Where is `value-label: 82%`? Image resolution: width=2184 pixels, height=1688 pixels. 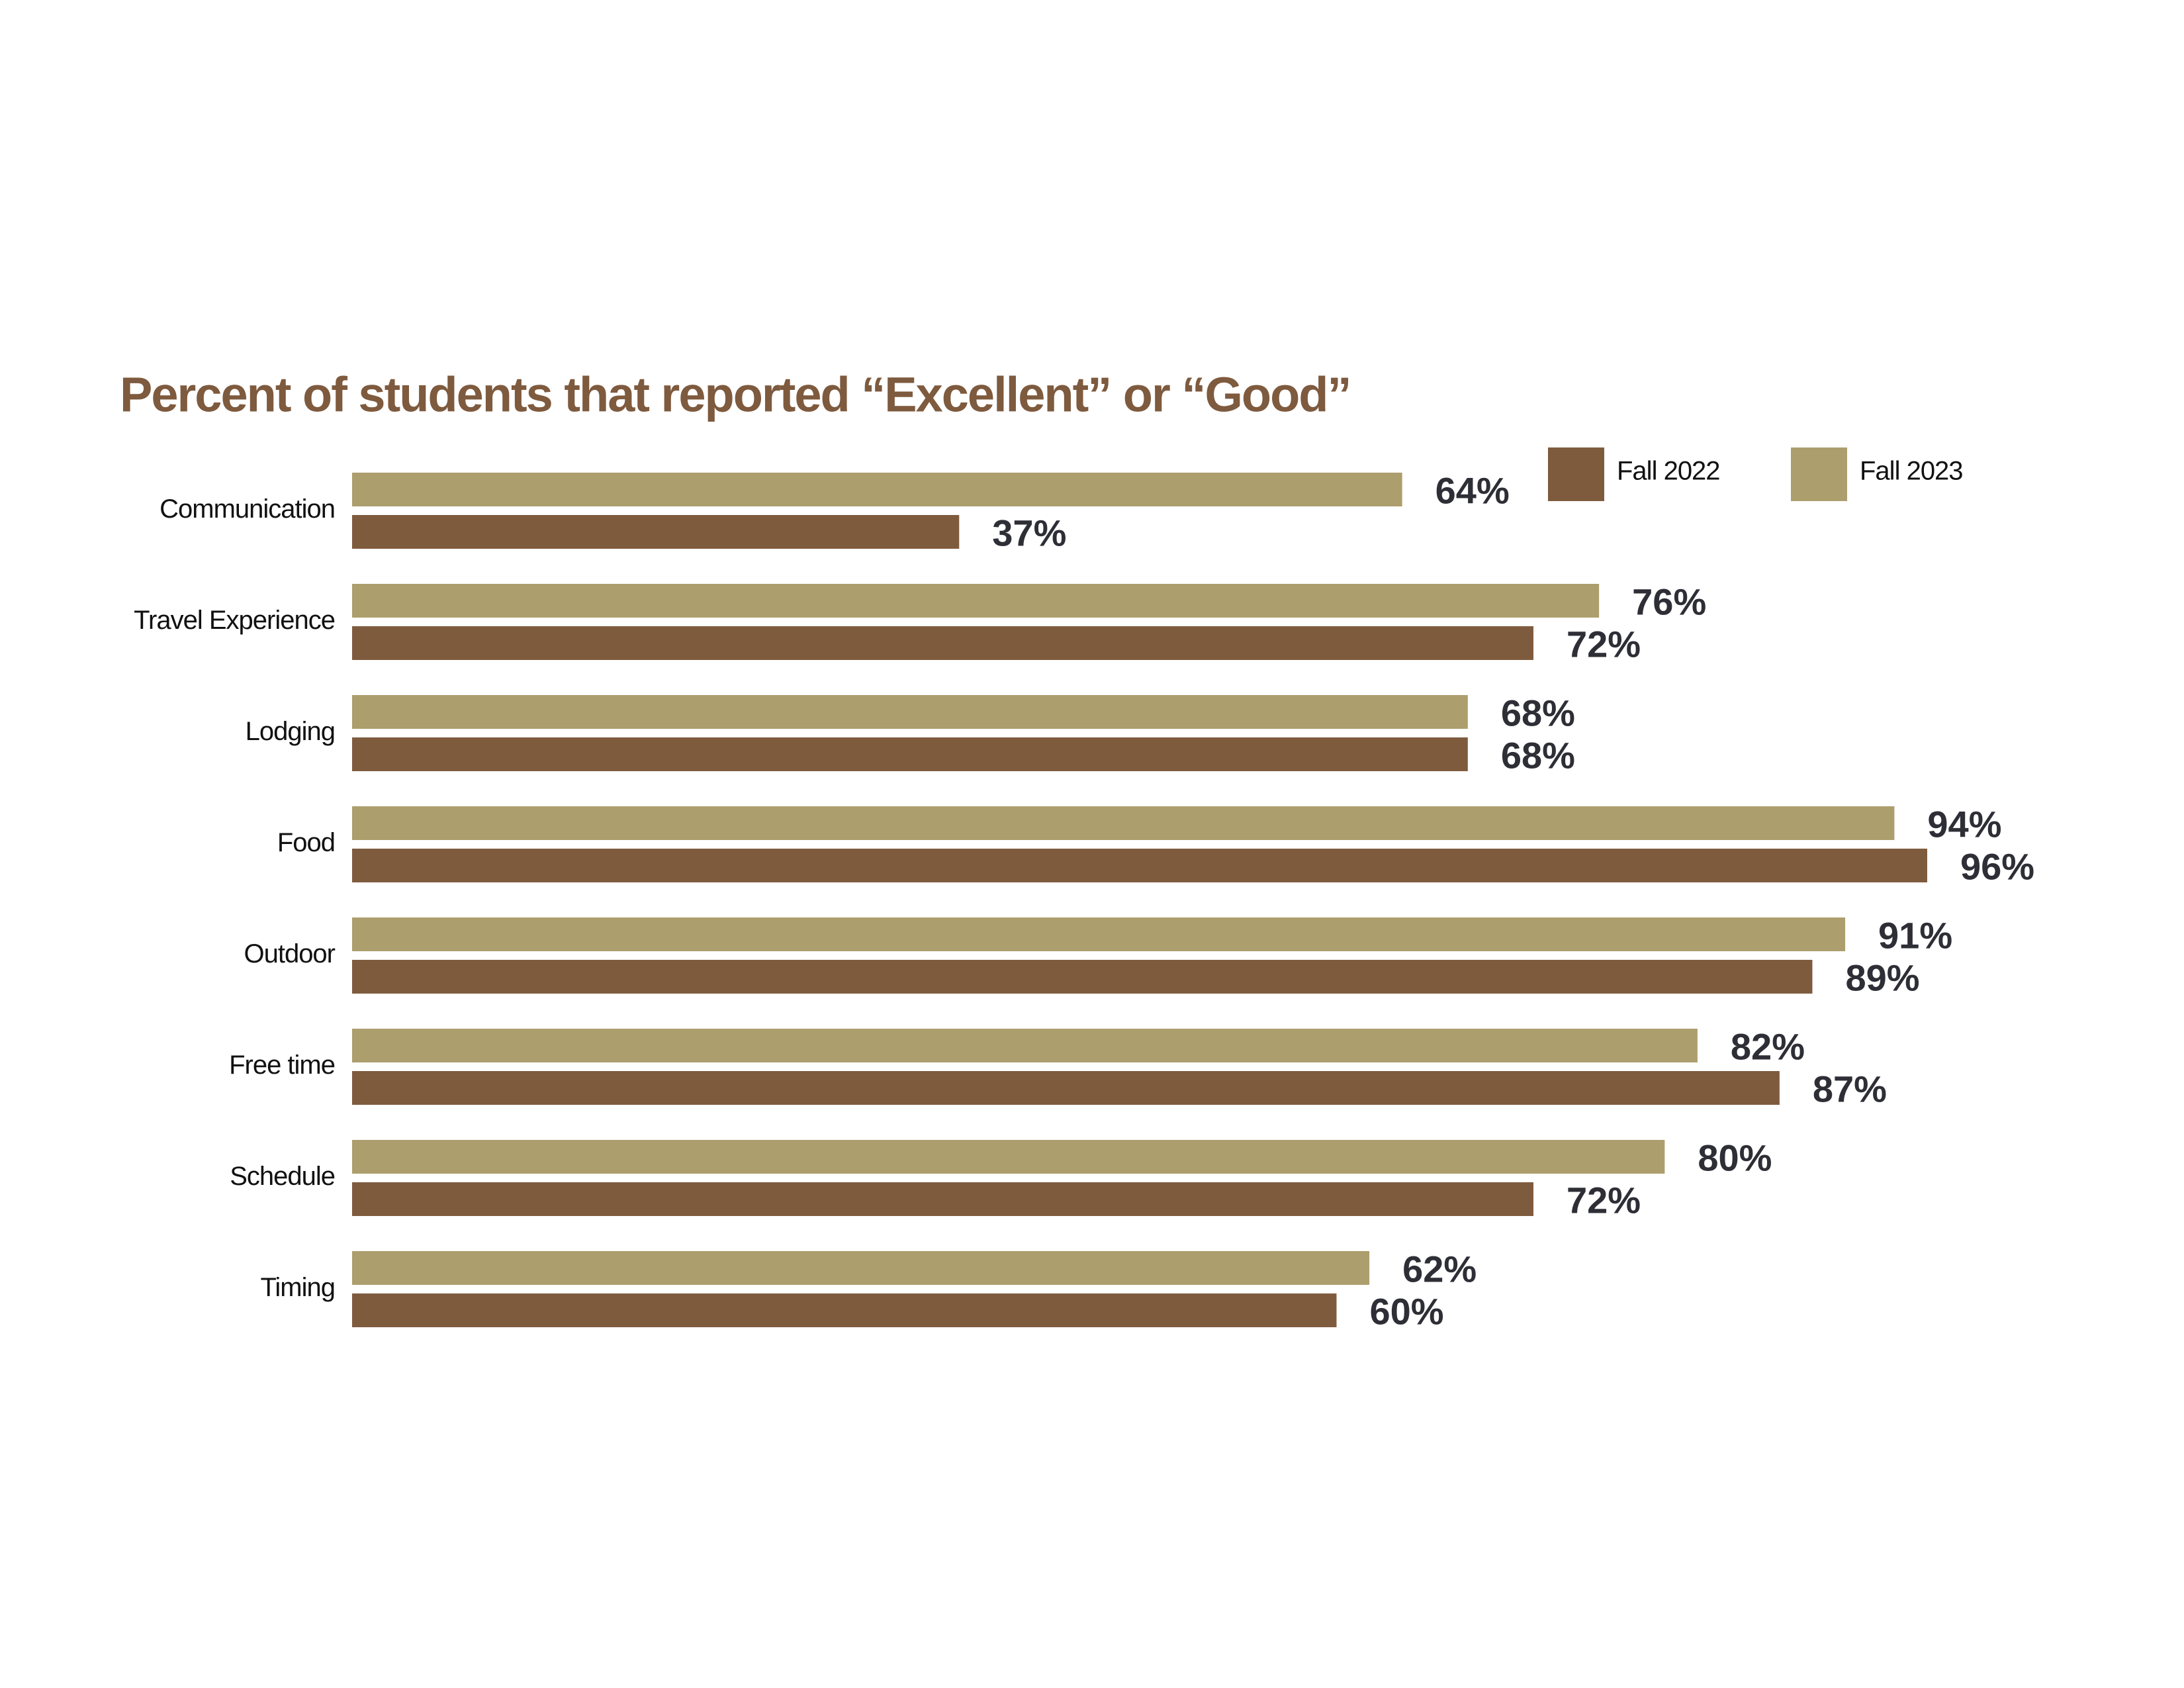 value-label: 82% is located at coordinates (1768, 1046).